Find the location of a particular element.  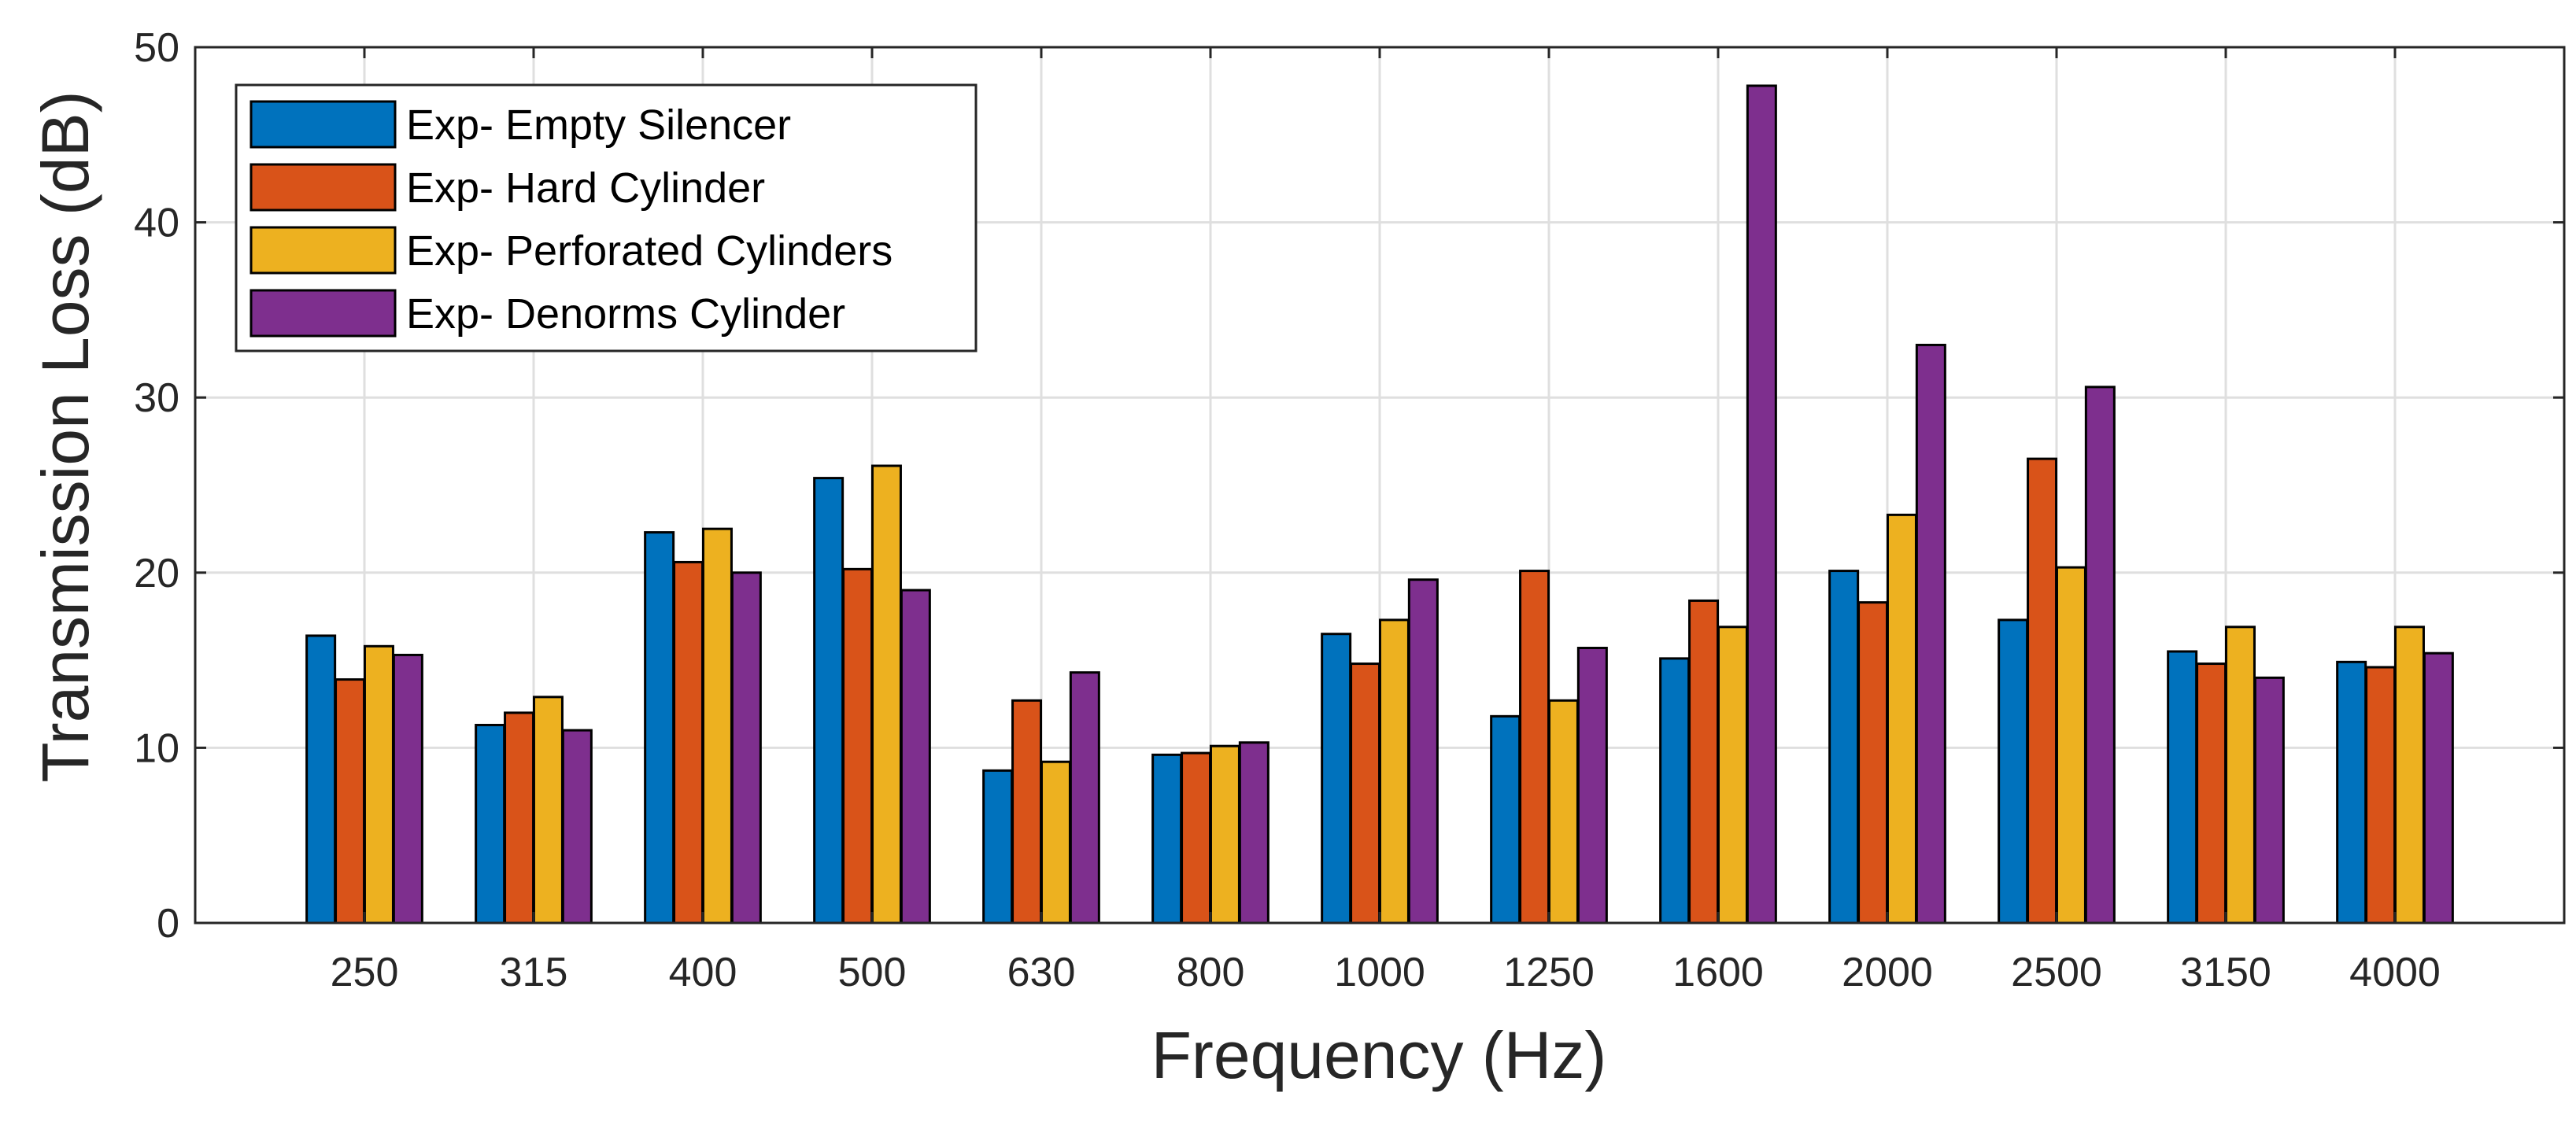

x-tick-label: 4000 is located at coordinates (2395, 972).